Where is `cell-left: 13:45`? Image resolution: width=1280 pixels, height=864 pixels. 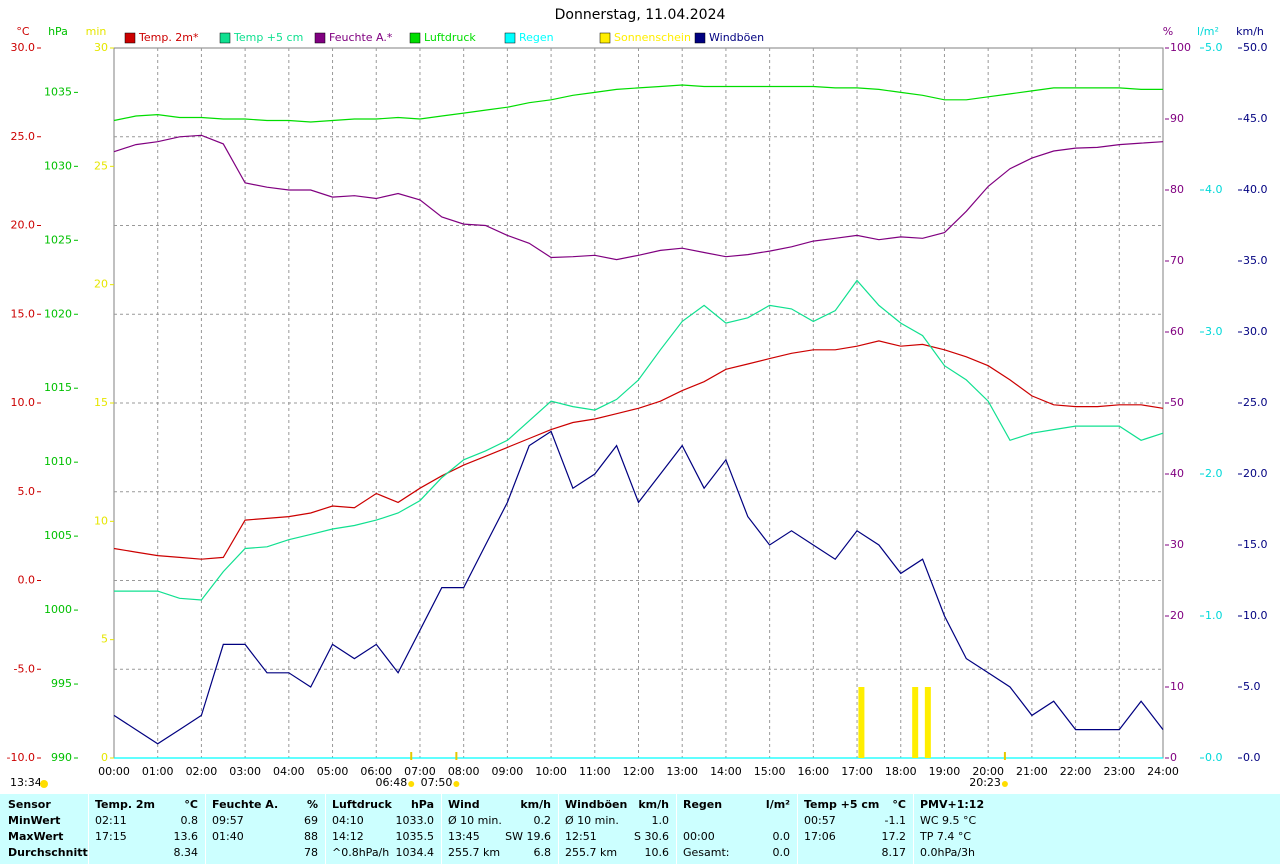 cell-left: 13:45 is located at coordinates (464, 836).